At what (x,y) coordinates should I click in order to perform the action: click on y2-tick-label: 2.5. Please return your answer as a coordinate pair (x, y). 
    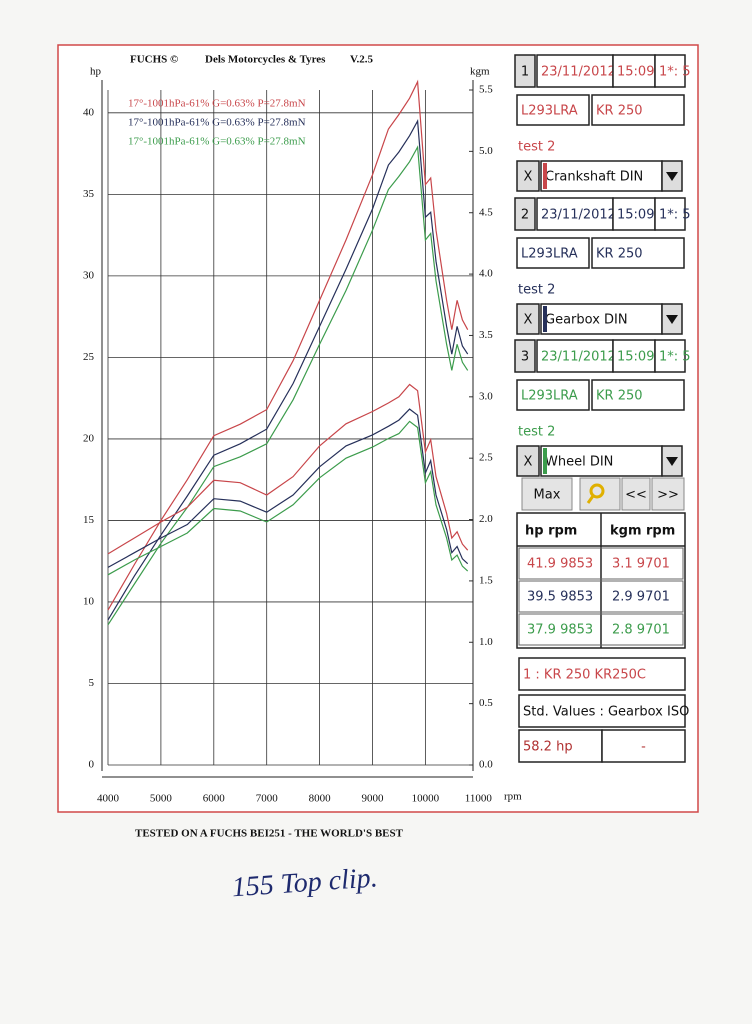
    Looking at the image, I should click on (486, 458).